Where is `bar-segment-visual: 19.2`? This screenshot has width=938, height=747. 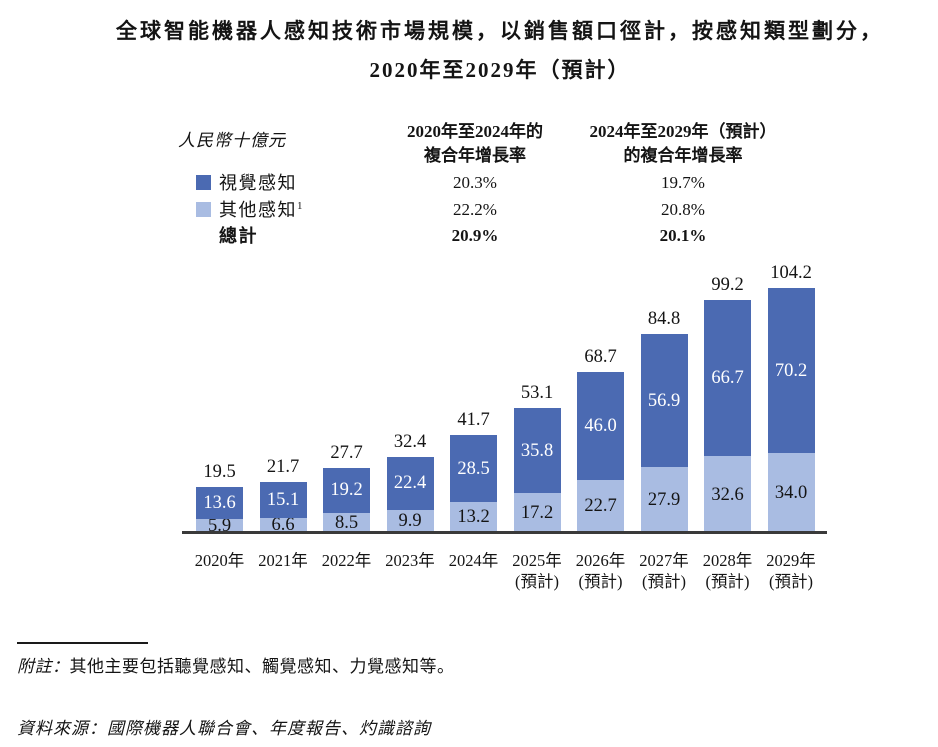
bar-segment-visual: 19.2 is located at coordinates (346, 490).